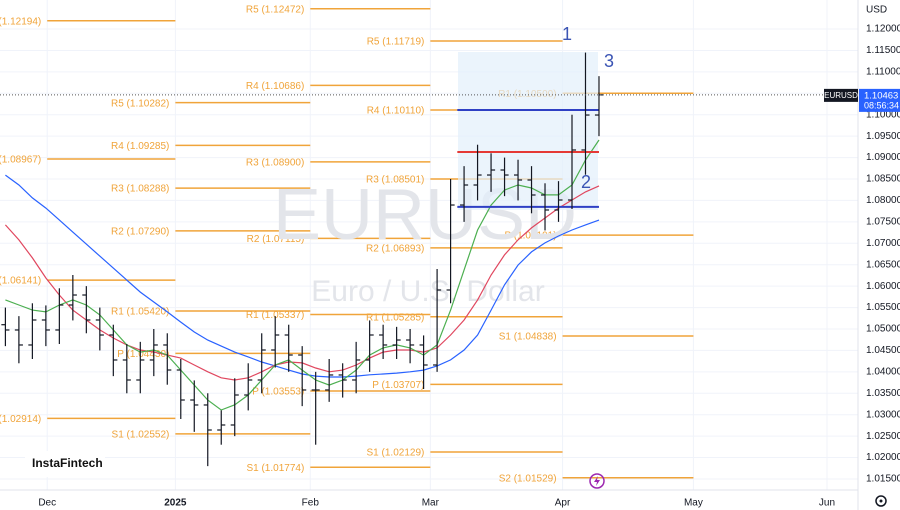  What do you see at coordinates (141, 435) in the screenshot?
I see `pivot-label: S1 (1.02552)` at bounding box center [141, 435].